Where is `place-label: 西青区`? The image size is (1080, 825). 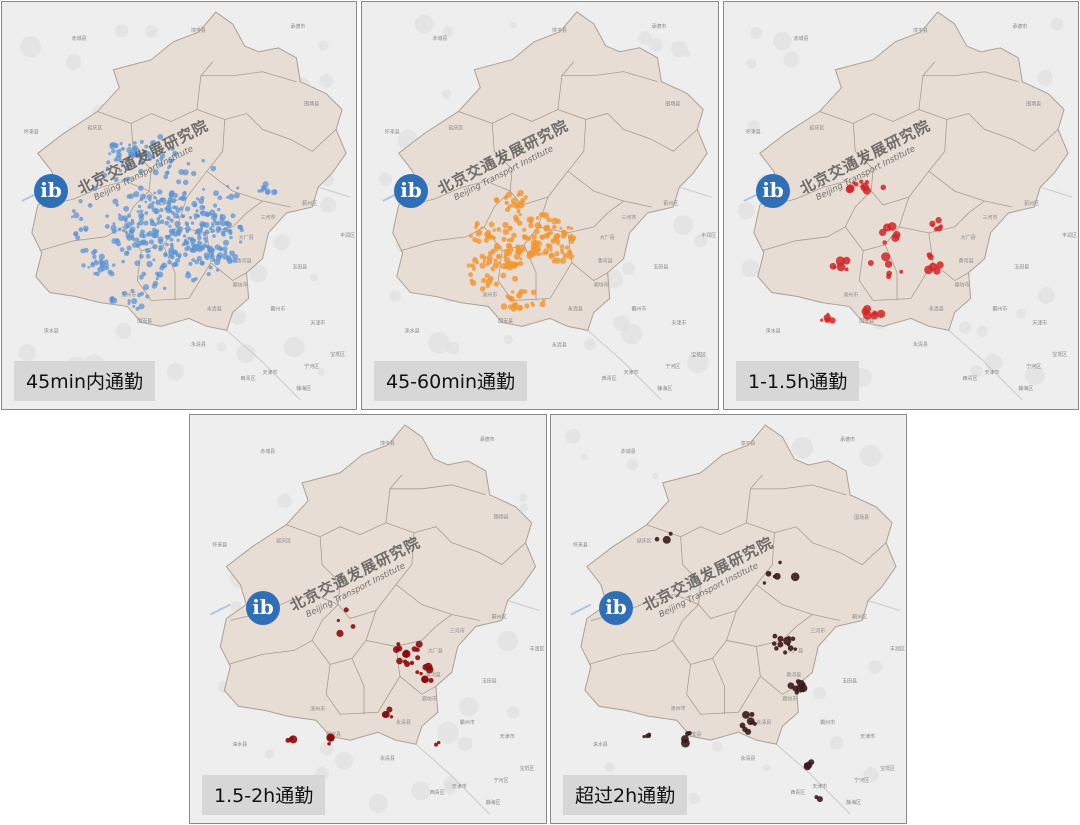 place-label: 西青区 is located at coordinates (248, 378).